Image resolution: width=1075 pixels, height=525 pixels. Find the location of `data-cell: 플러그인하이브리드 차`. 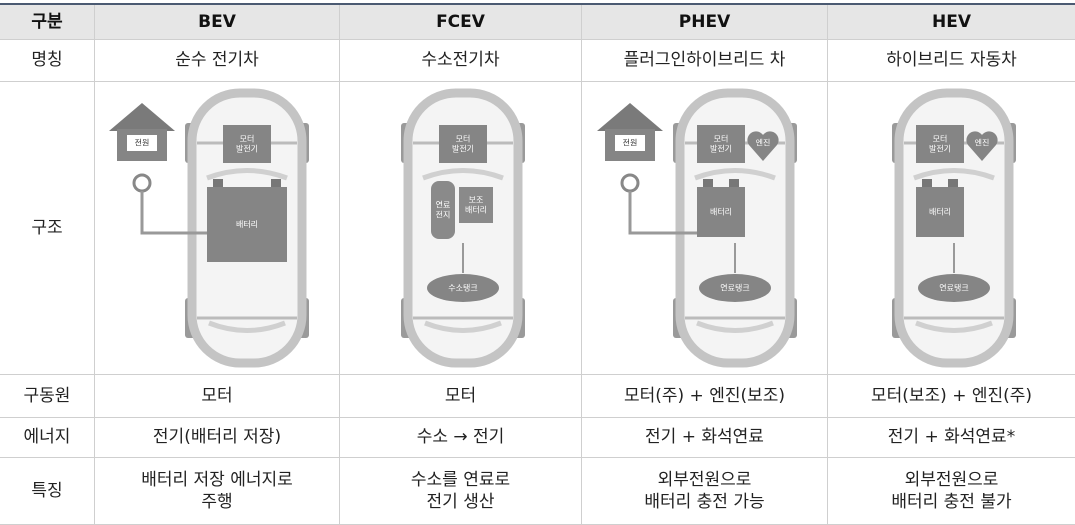

data-cell: 플러그인하이브리드 차 is located at coordinates (705, 61).